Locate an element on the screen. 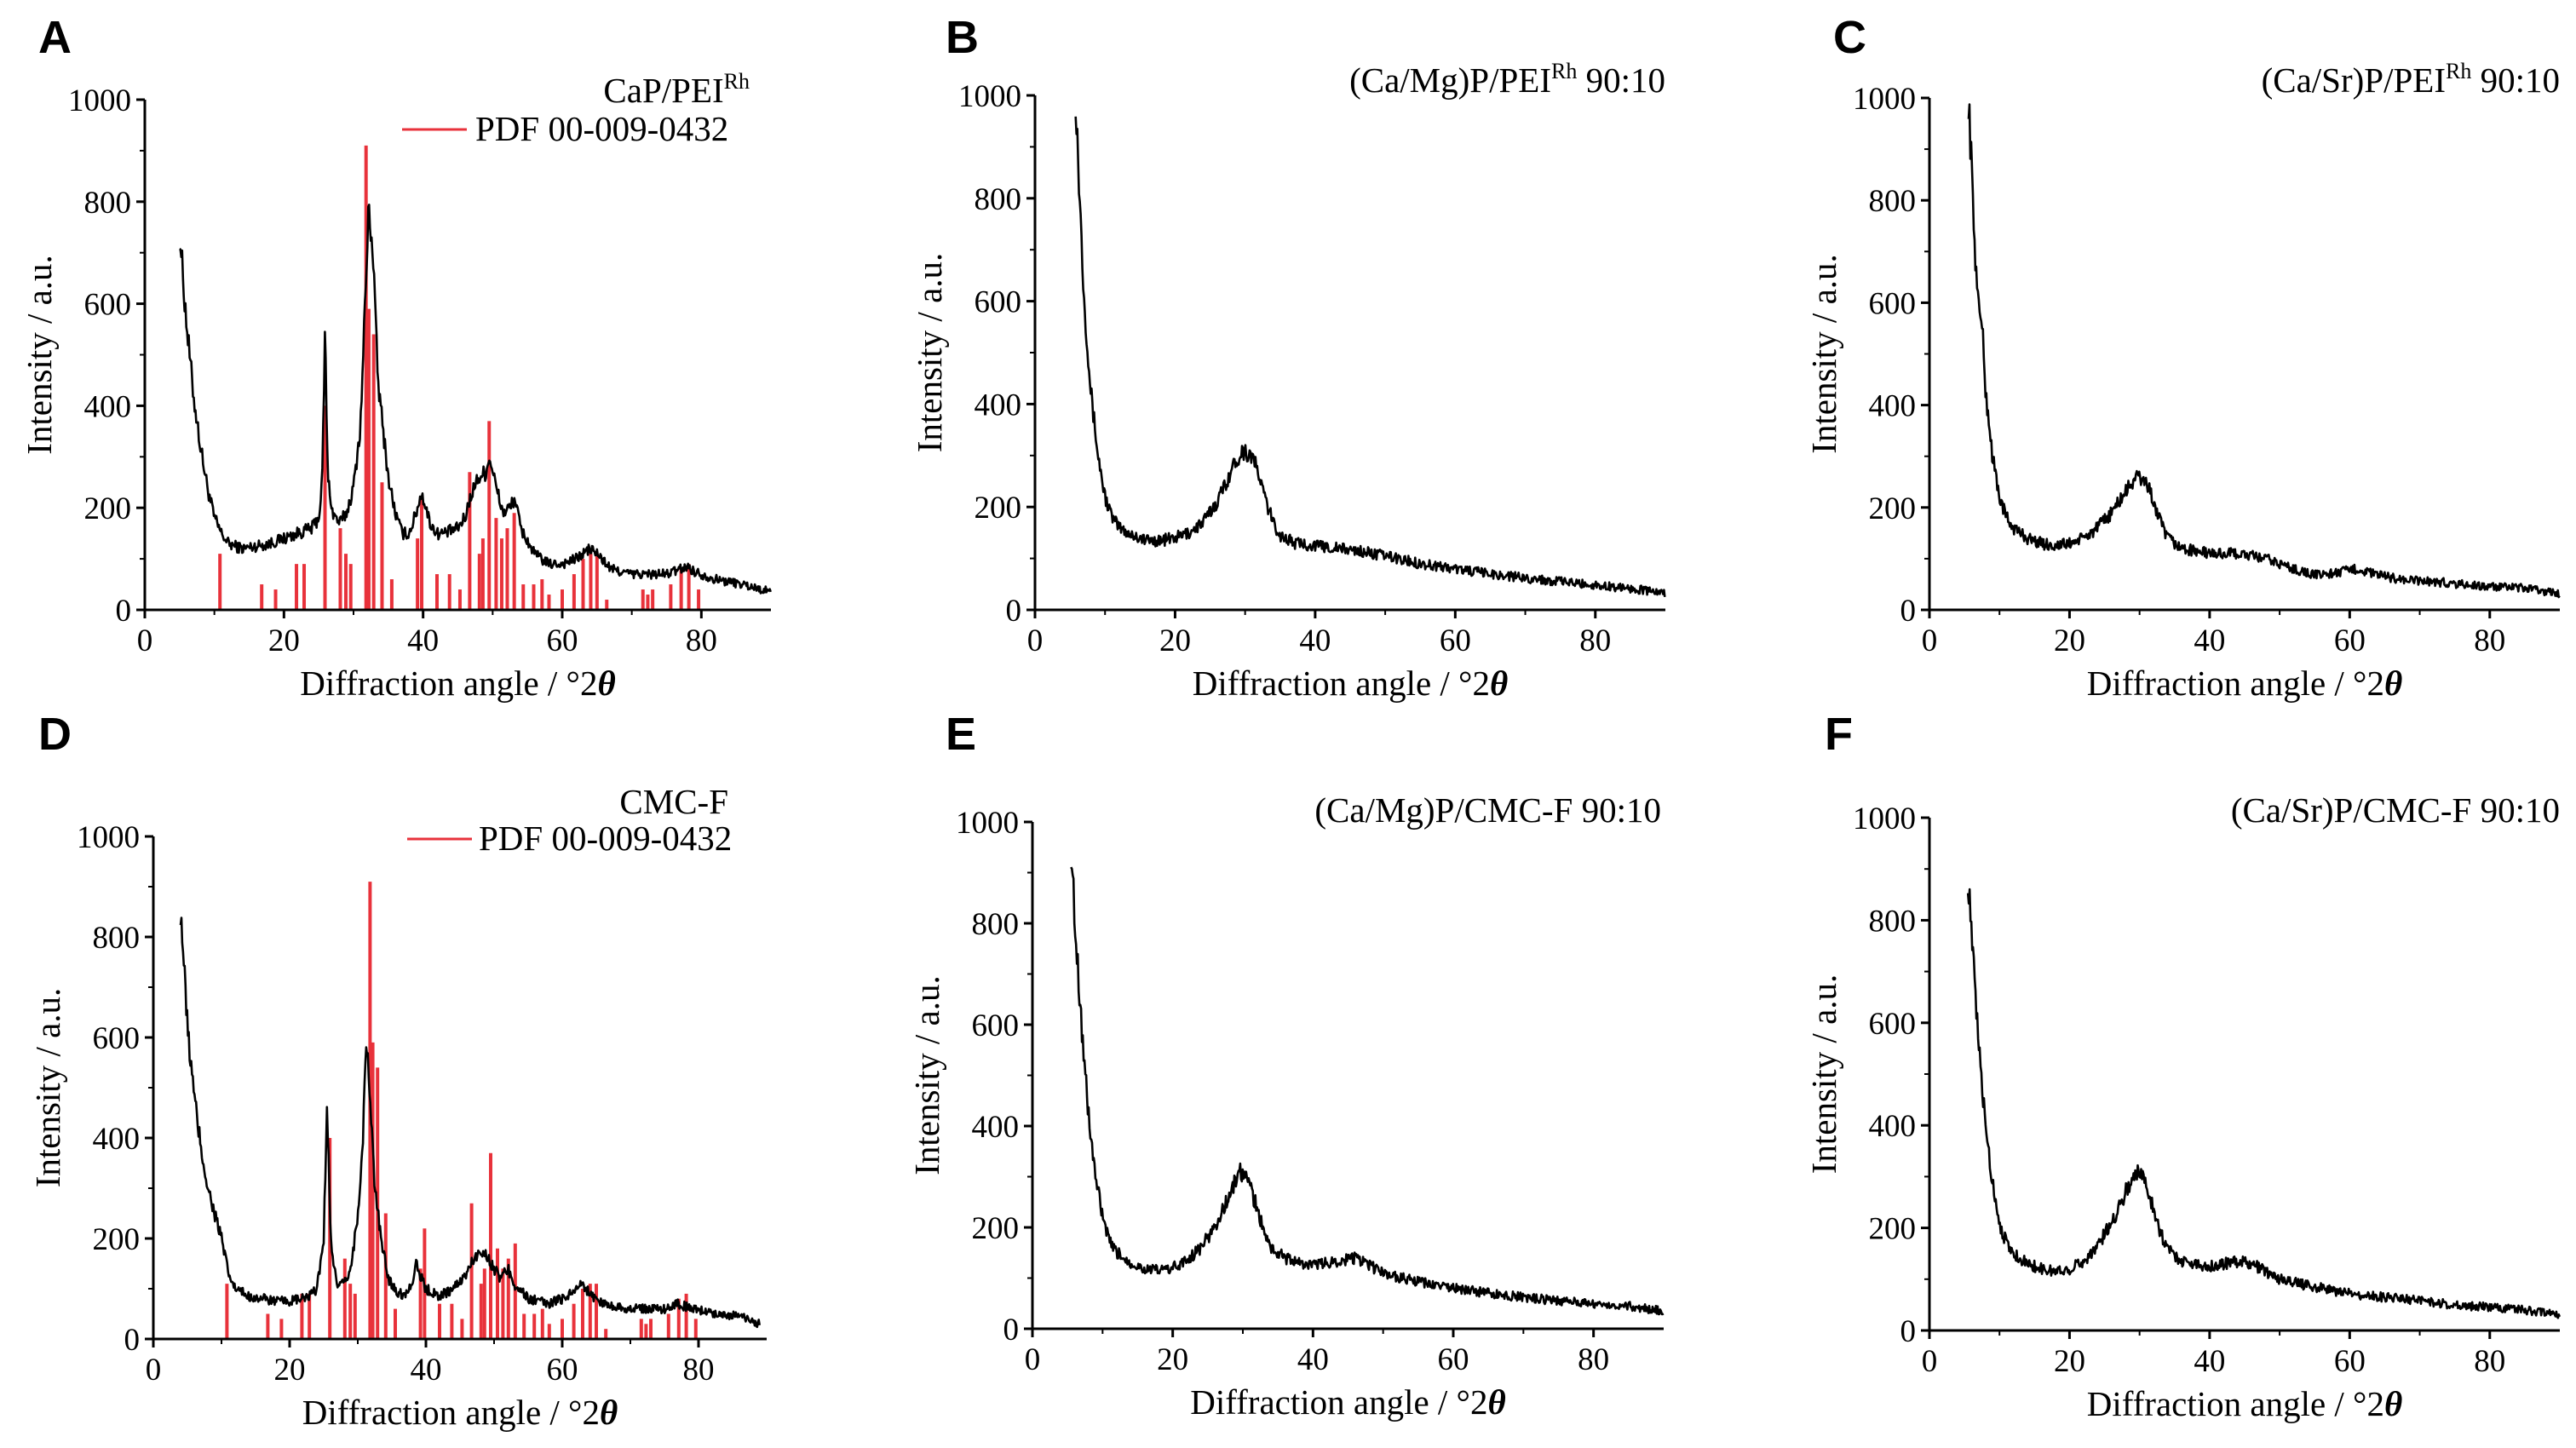 This screenshot has height=1448, width=2576. reference-sticks-d is located at coordinates (462, 1110).